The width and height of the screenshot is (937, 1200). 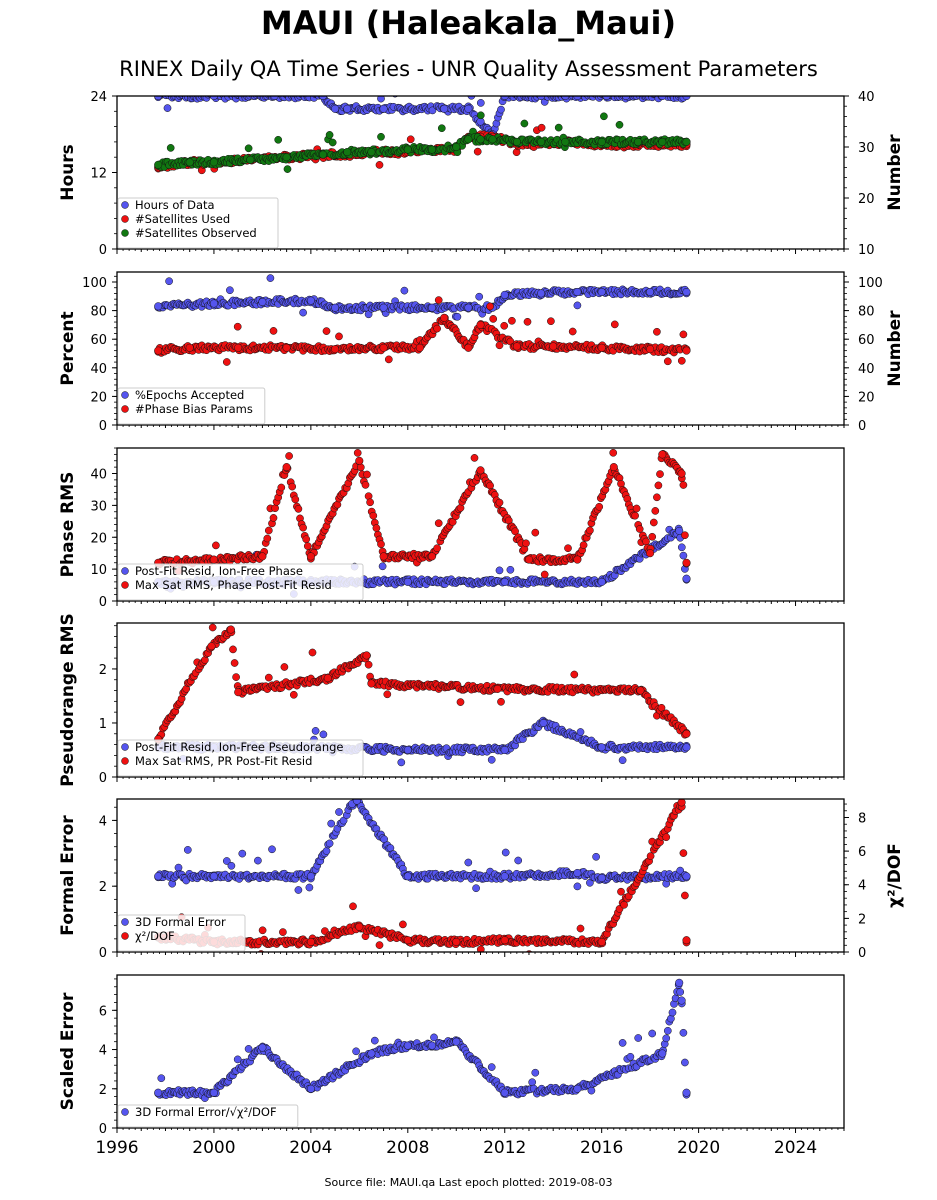 I want to click on legend-box, so click(x=198, y=223).